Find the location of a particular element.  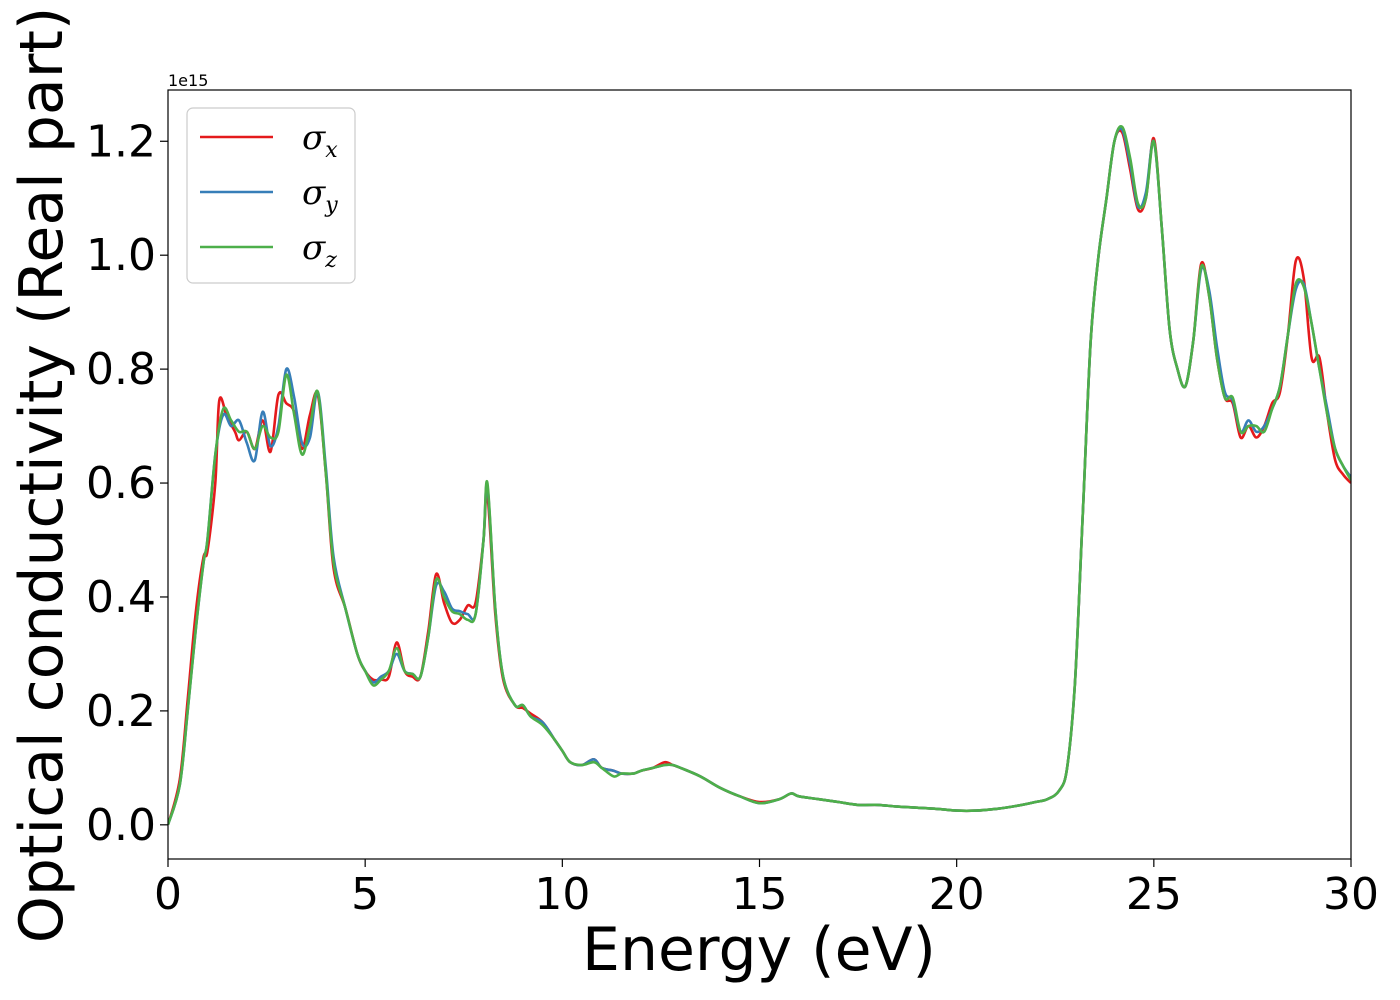

x-axis: 0 5 10 15 20 25 30 is located at coordinates (766, 889).